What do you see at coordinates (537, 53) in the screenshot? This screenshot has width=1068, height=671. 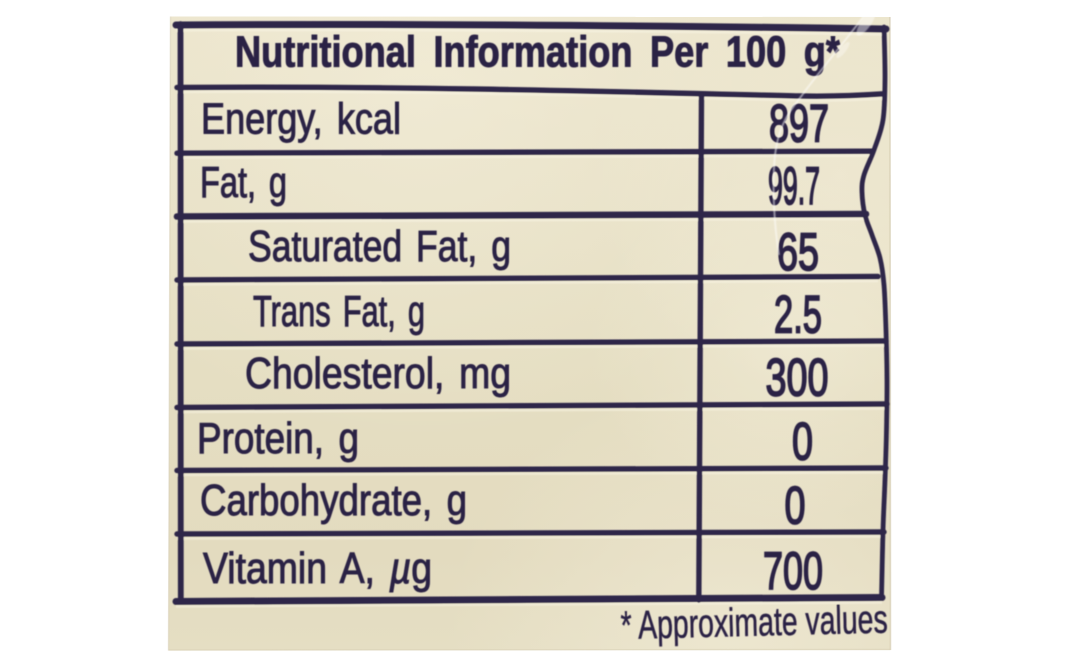 I see `svg-text:Nutritional Information Per 10: Nutritional Information Per 100 g*` at bounding box center [537, 53].